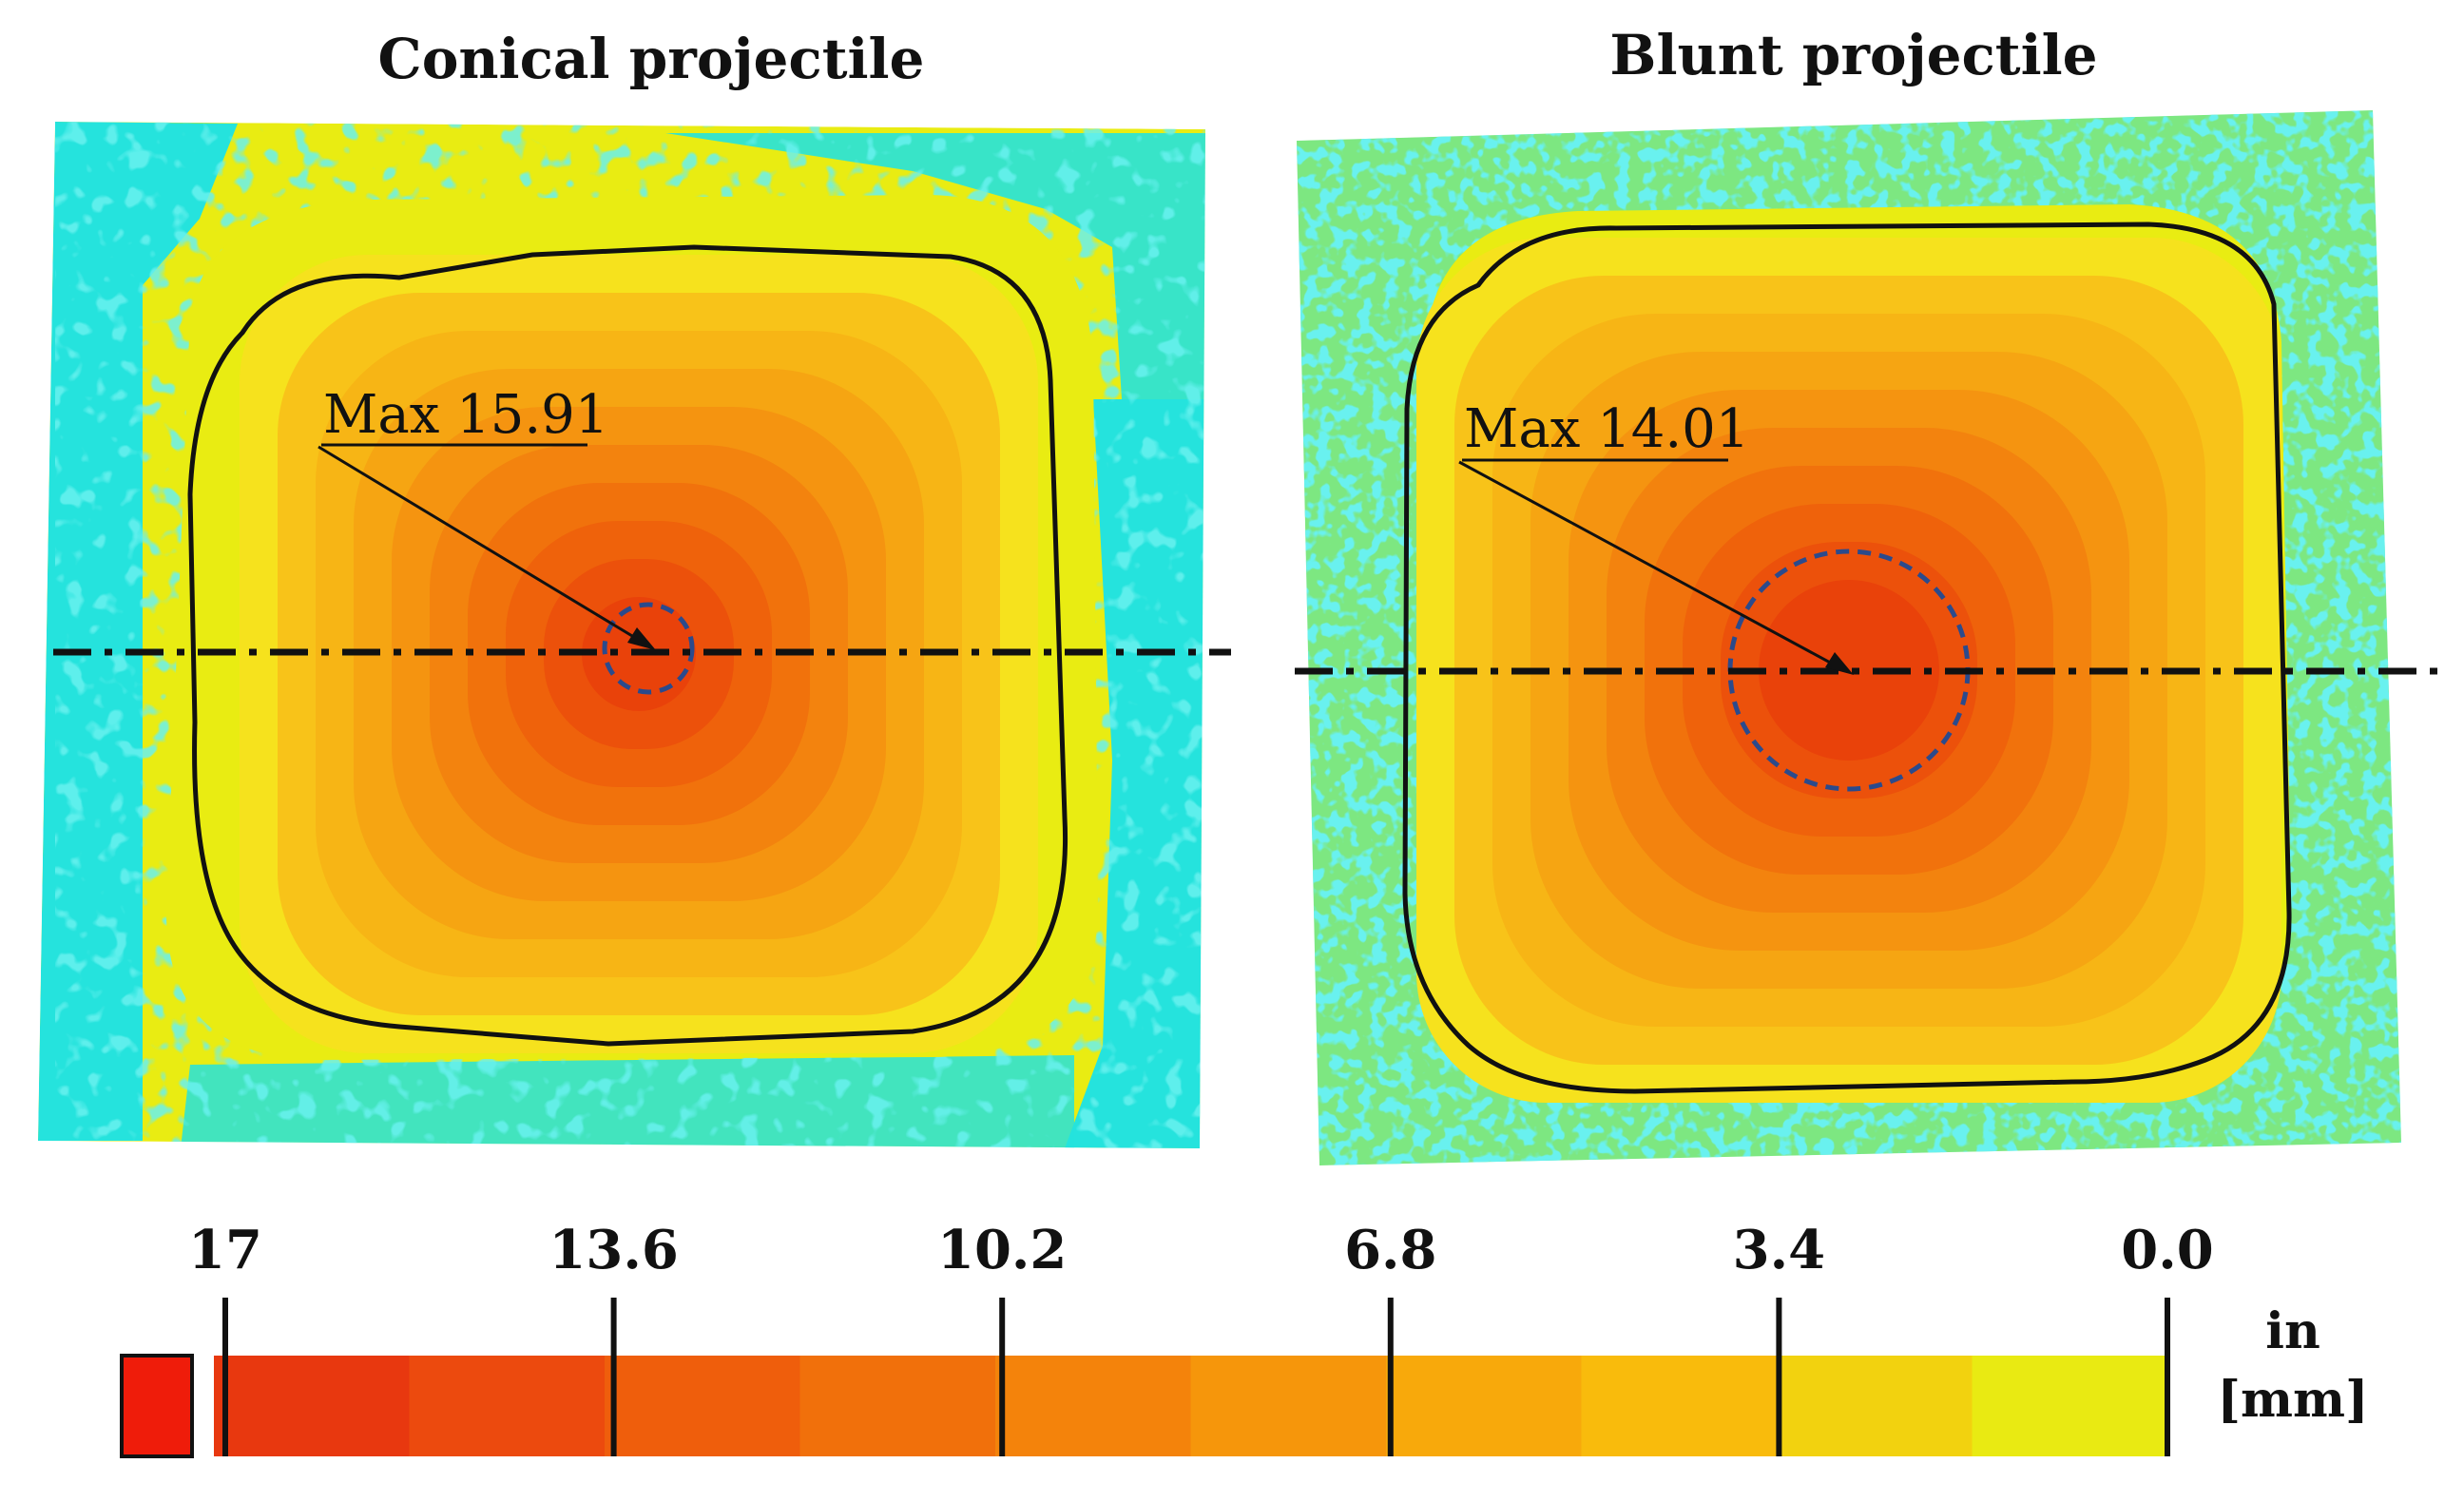 This screenshot has height=1502, width=2464. I want to click on blunt-max-label: Max 14.01, so click(1606, 429).